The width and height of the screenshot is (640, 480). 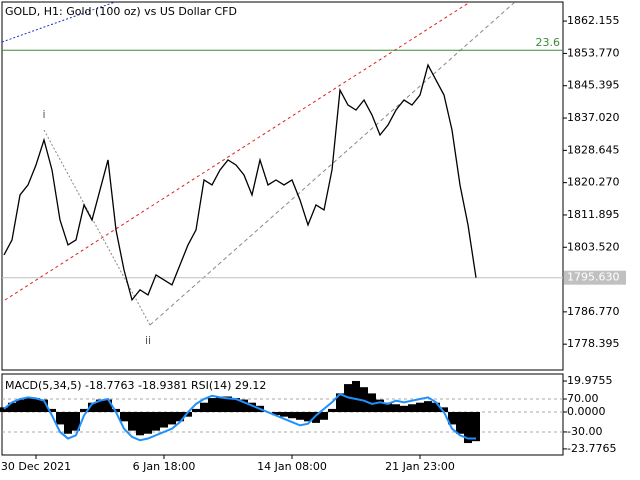 I want to click on wave-label: ii, so click(x=148, y=340).